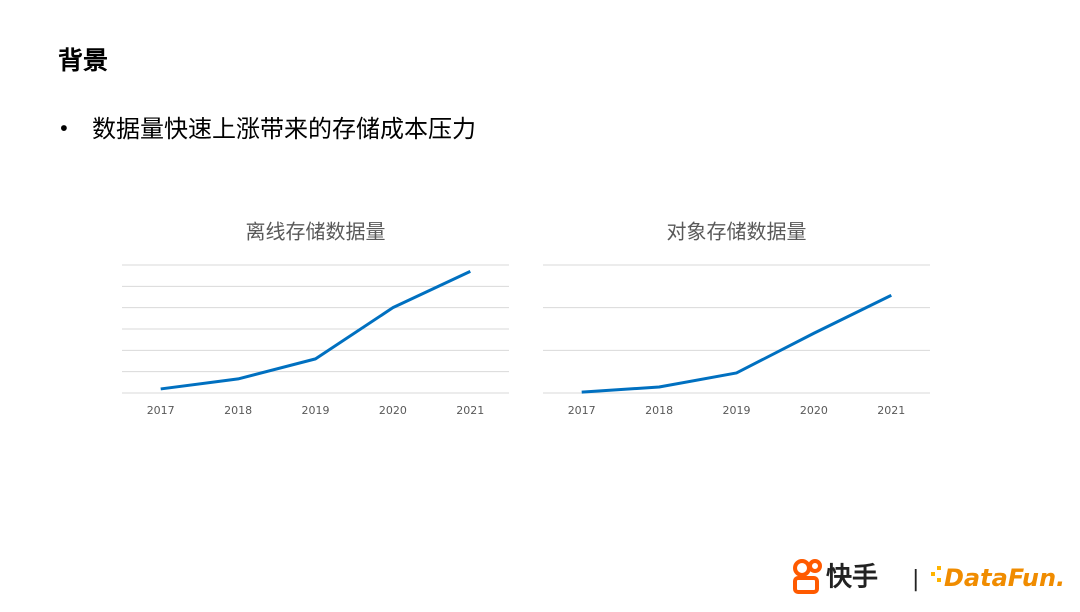 The width and height of the screenshot is (1080, 612). I want to click on brand-logo, so click(807, 576).